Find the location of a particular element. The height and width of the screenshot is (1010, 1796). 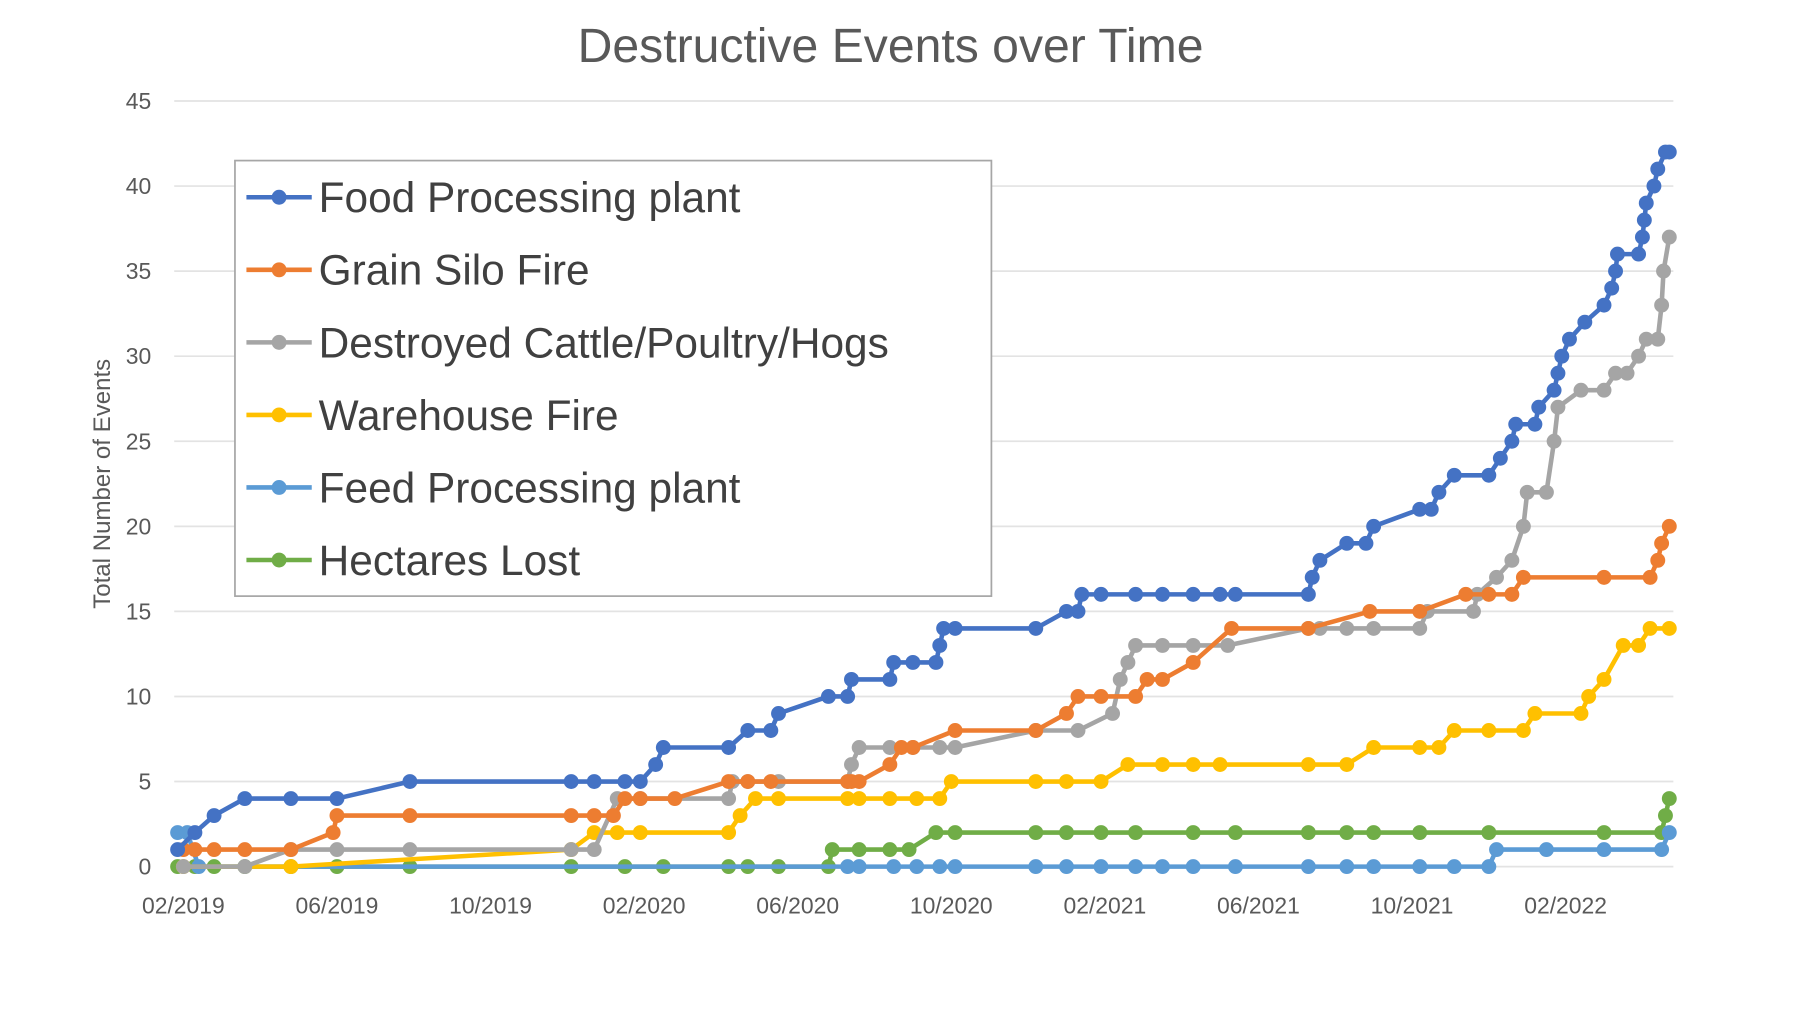

legend-label: Destroyed Cattle/Poultry/Hogs is located at coordinates (604, 342).